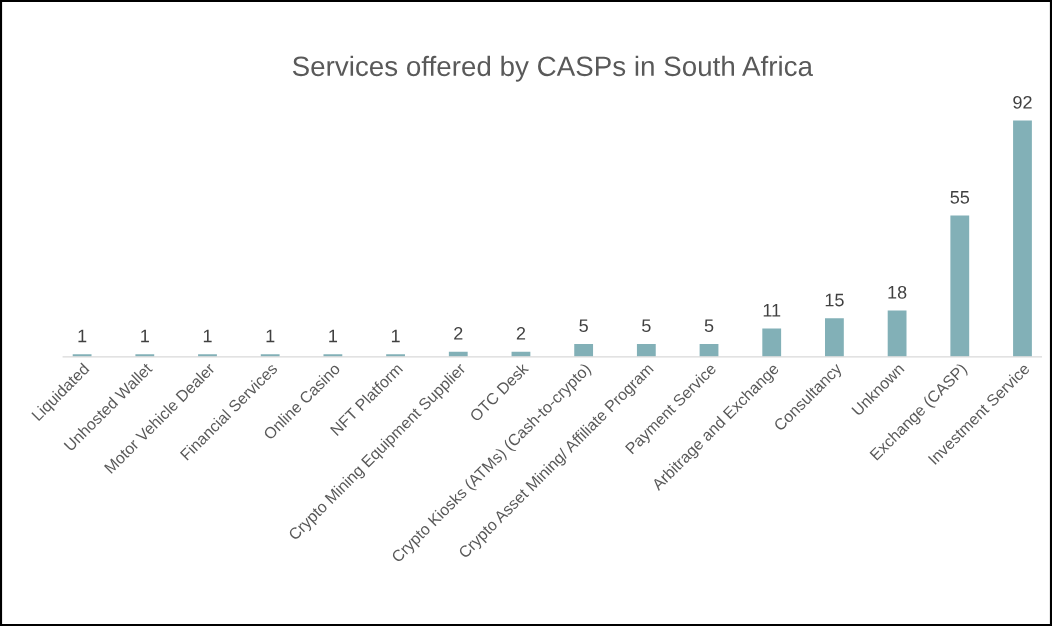 The height and width of the screenshot is (626, 1052). I want to click on data-label: 11, so click(772, 310).